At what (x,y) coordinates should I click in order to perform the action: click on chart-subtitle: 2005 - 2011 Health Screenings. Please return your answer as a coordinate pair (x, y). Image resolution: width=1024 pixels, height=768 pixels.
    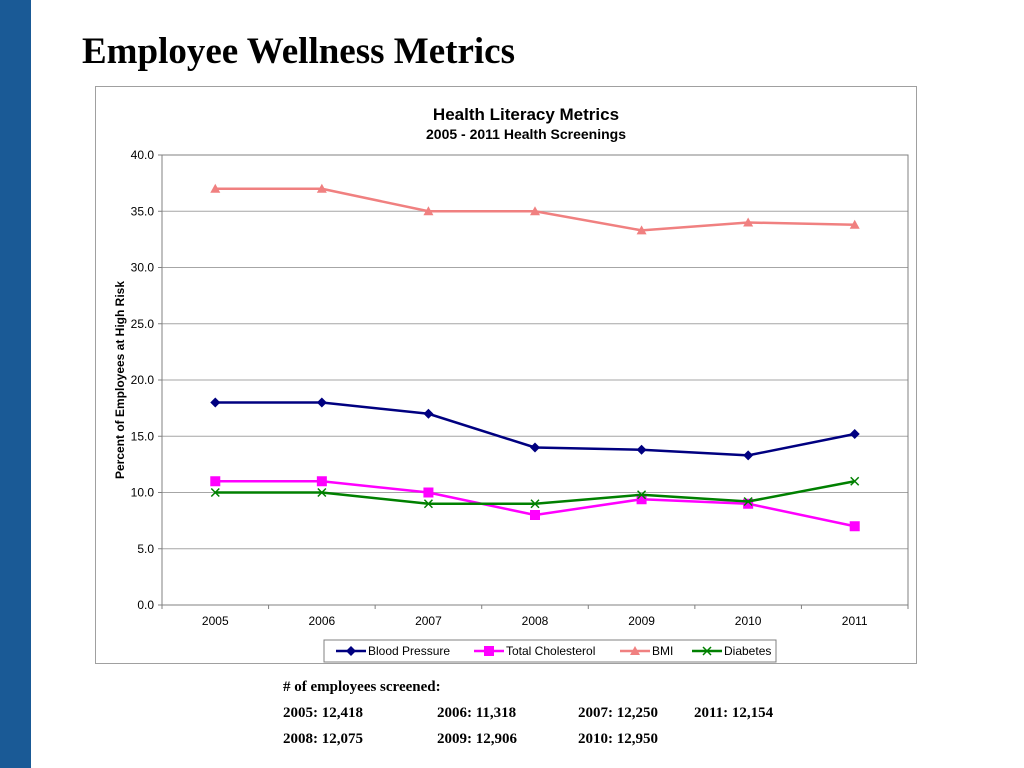
    Looking at the image, I should click on (526, 134).